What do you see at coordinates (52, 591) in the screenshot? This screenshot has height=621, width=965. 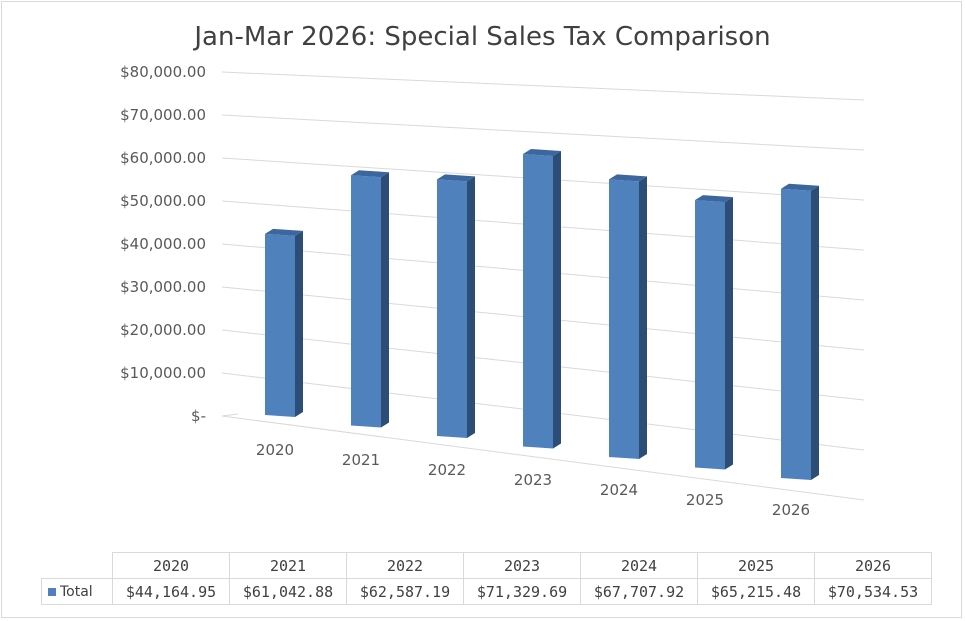 I see `legend-key-icon` at bounding box center [52, 591].